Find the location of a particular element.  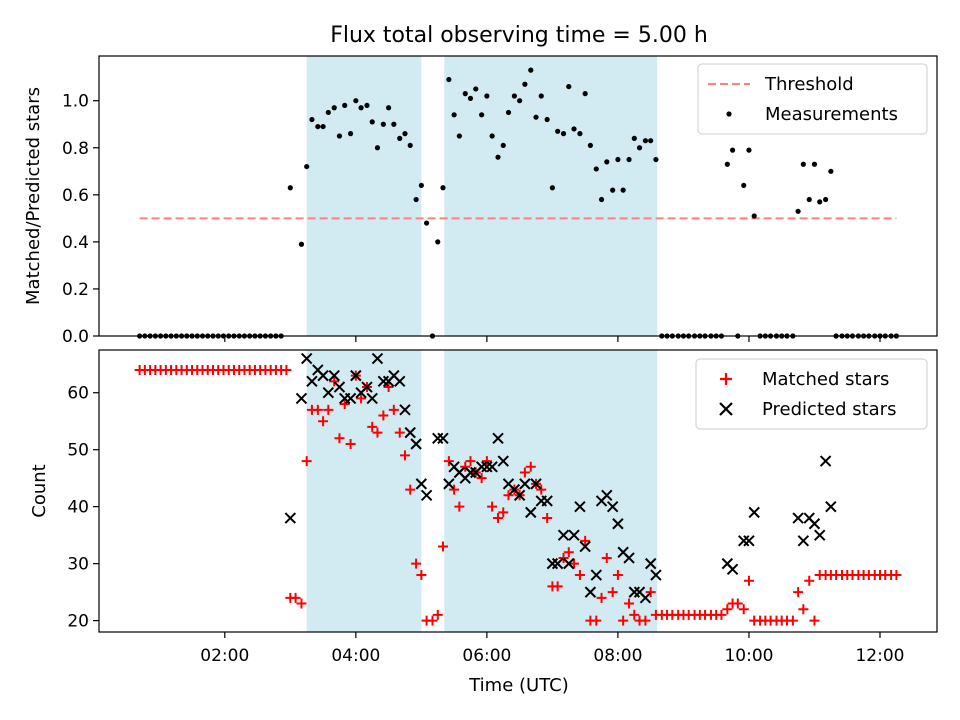

top-shaded-intervals is located at coordinates (482, 196).